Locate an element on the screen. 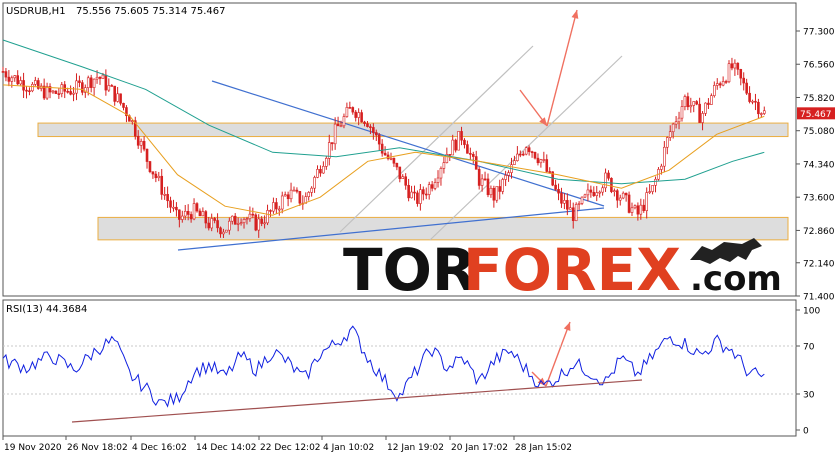 This screenshot has height=462, width=838. uptrend-line is located at coordinates (391, 229).